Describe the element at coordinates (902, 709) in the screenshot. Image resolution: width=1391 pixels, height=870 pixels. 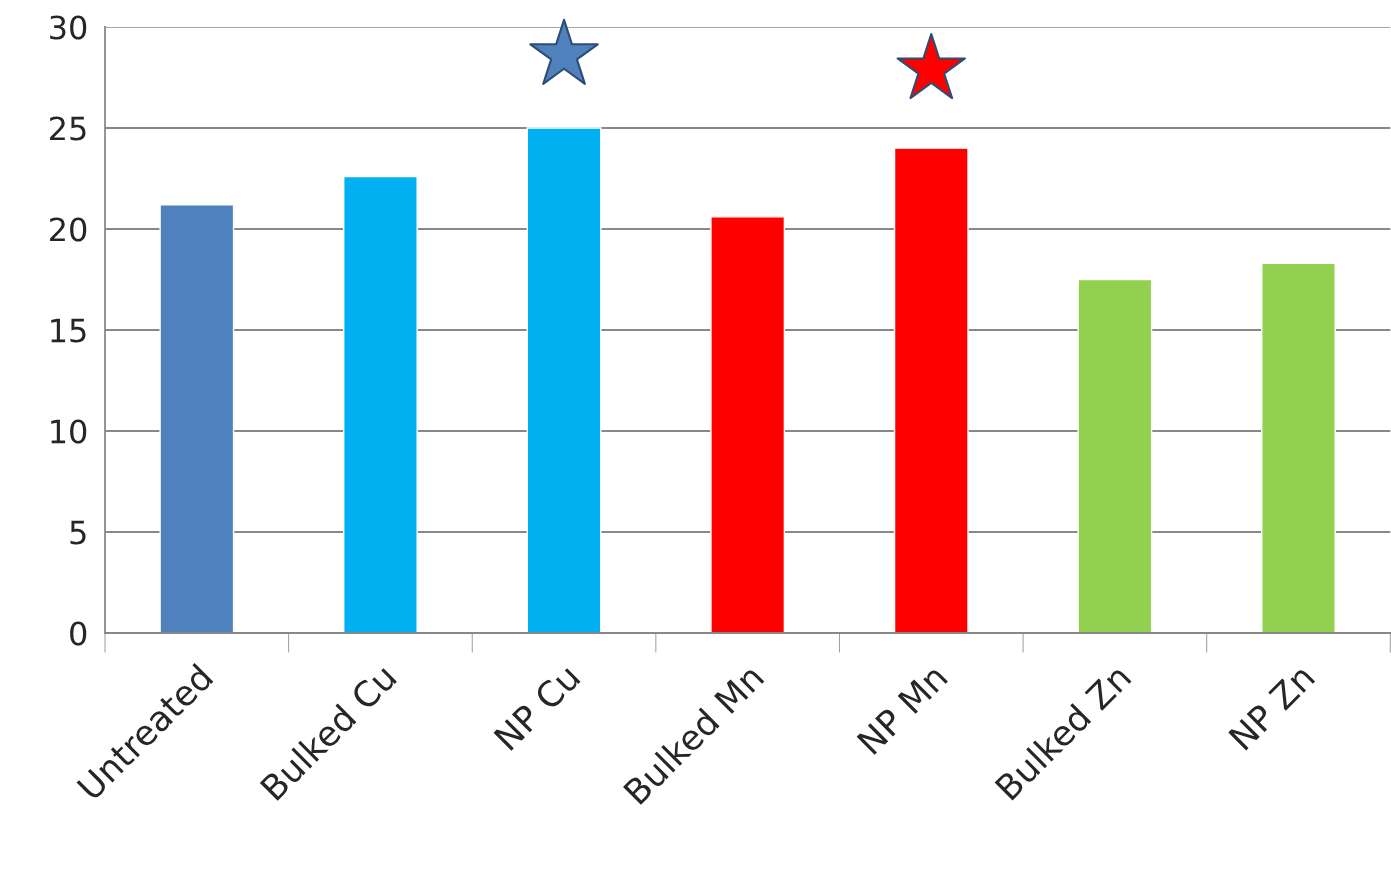
I see `x-tick-label: NP Mn` at that location.